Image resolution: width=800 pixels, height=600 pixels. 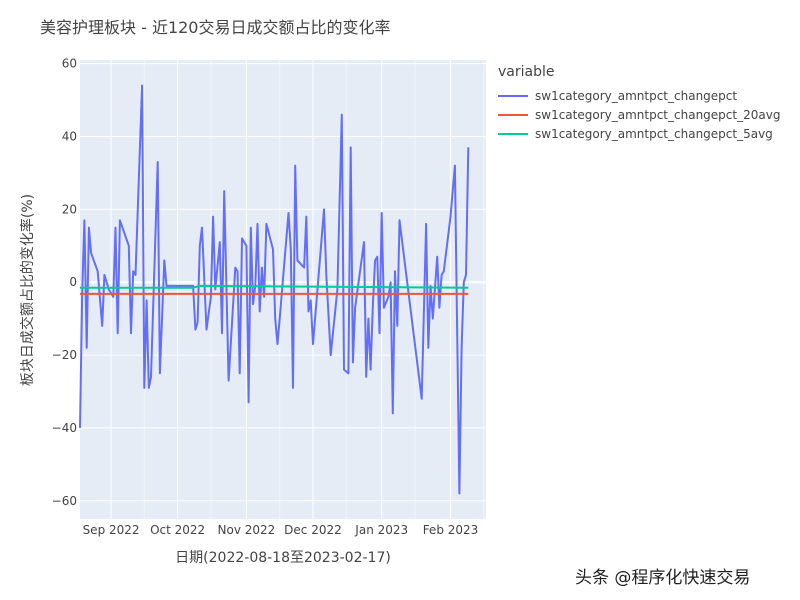 I want to click on y-tick-label: −40, so click(x=64, y=428).